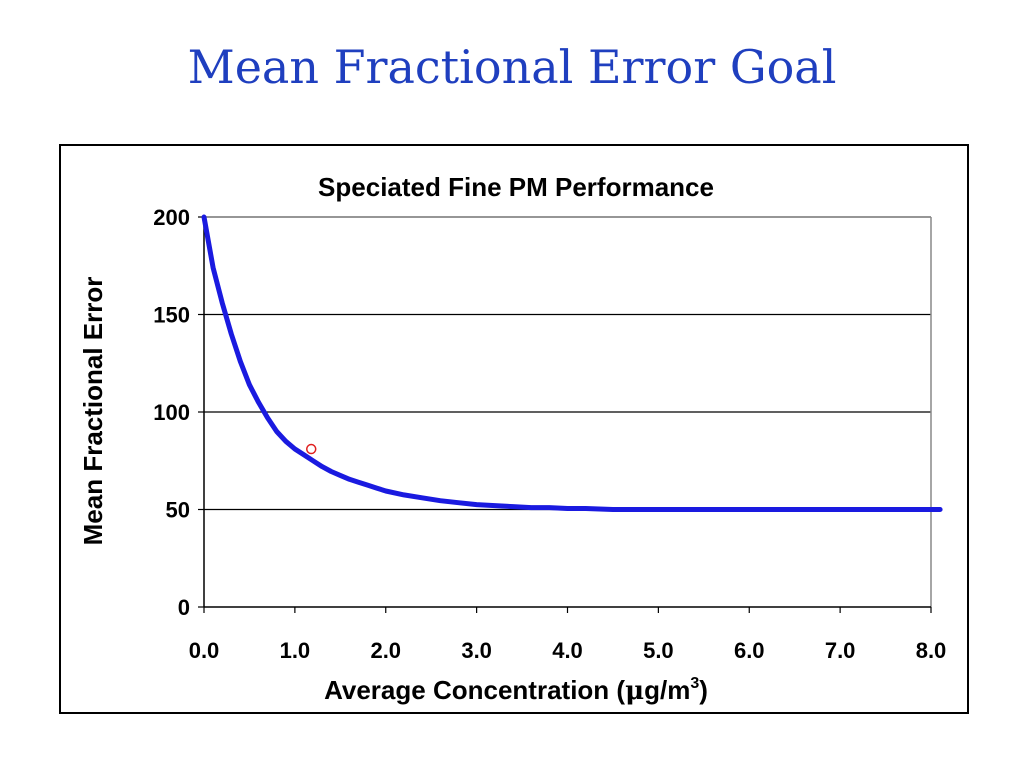 Image resolution: width=1024 pixels, height=768 pixels. I want to click on x-axis-label-close: ), so click(703, 690).